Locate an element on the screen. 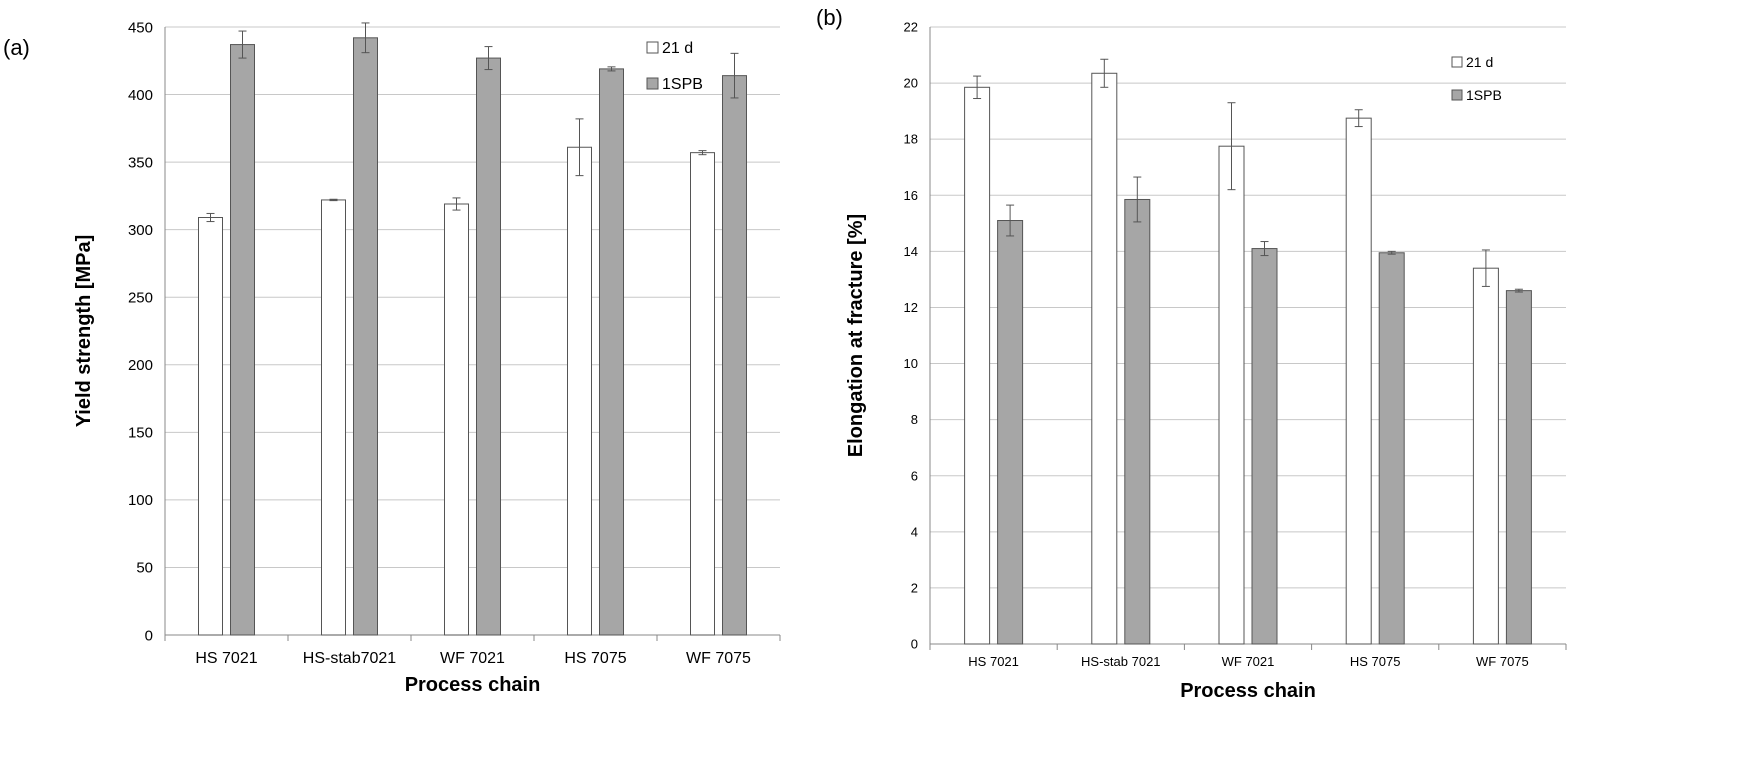 The width and height of the screenshot is (1750, 783). y-tick-label: 22 is located at coordinates (911, 27).